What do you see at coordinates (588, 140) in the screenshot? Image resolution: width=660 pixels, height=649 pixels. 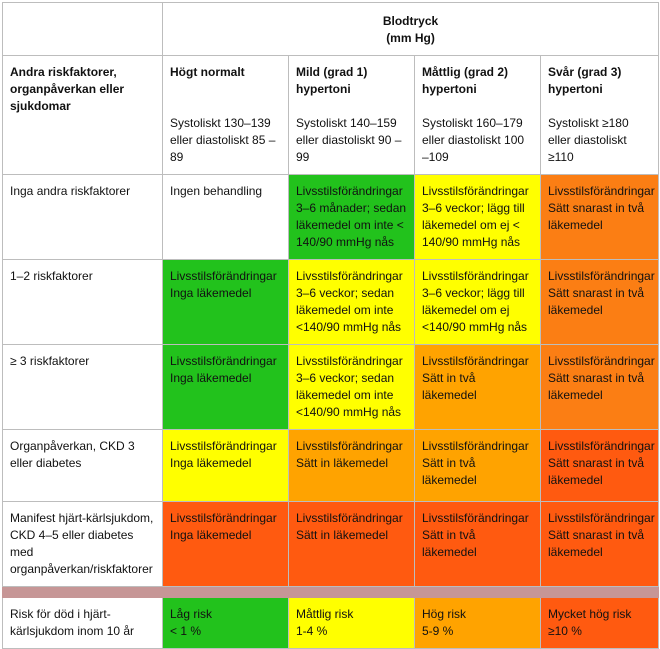 I see `column-range: Systoliskt ≥180 eller diastoliskt ≥110` at bounding box center [588, 140].